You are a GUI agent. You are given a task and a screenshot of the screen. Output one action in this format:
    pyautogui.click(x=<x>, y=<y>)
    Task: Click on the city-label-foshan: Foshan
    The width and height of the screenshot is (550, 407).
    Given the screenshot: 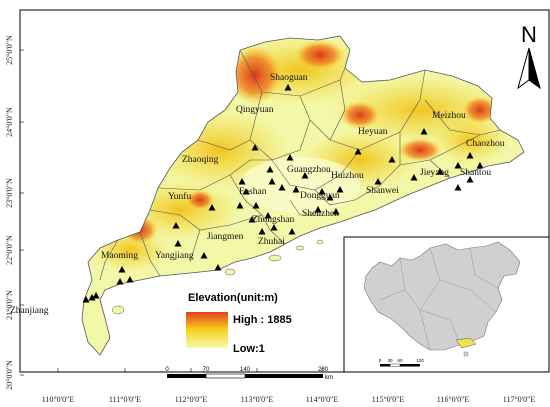 What is the action you would take?
    pyautogui.click(x=253, y=192)
    